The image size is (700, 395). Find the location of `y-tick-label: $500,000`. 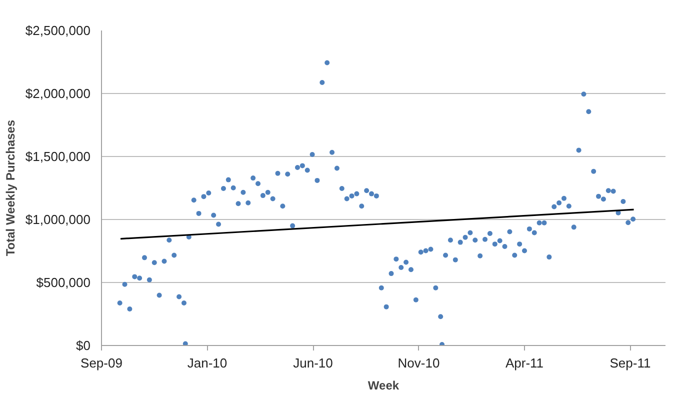

y-tick-label: $500,000 is located at coordinates (63, 282).